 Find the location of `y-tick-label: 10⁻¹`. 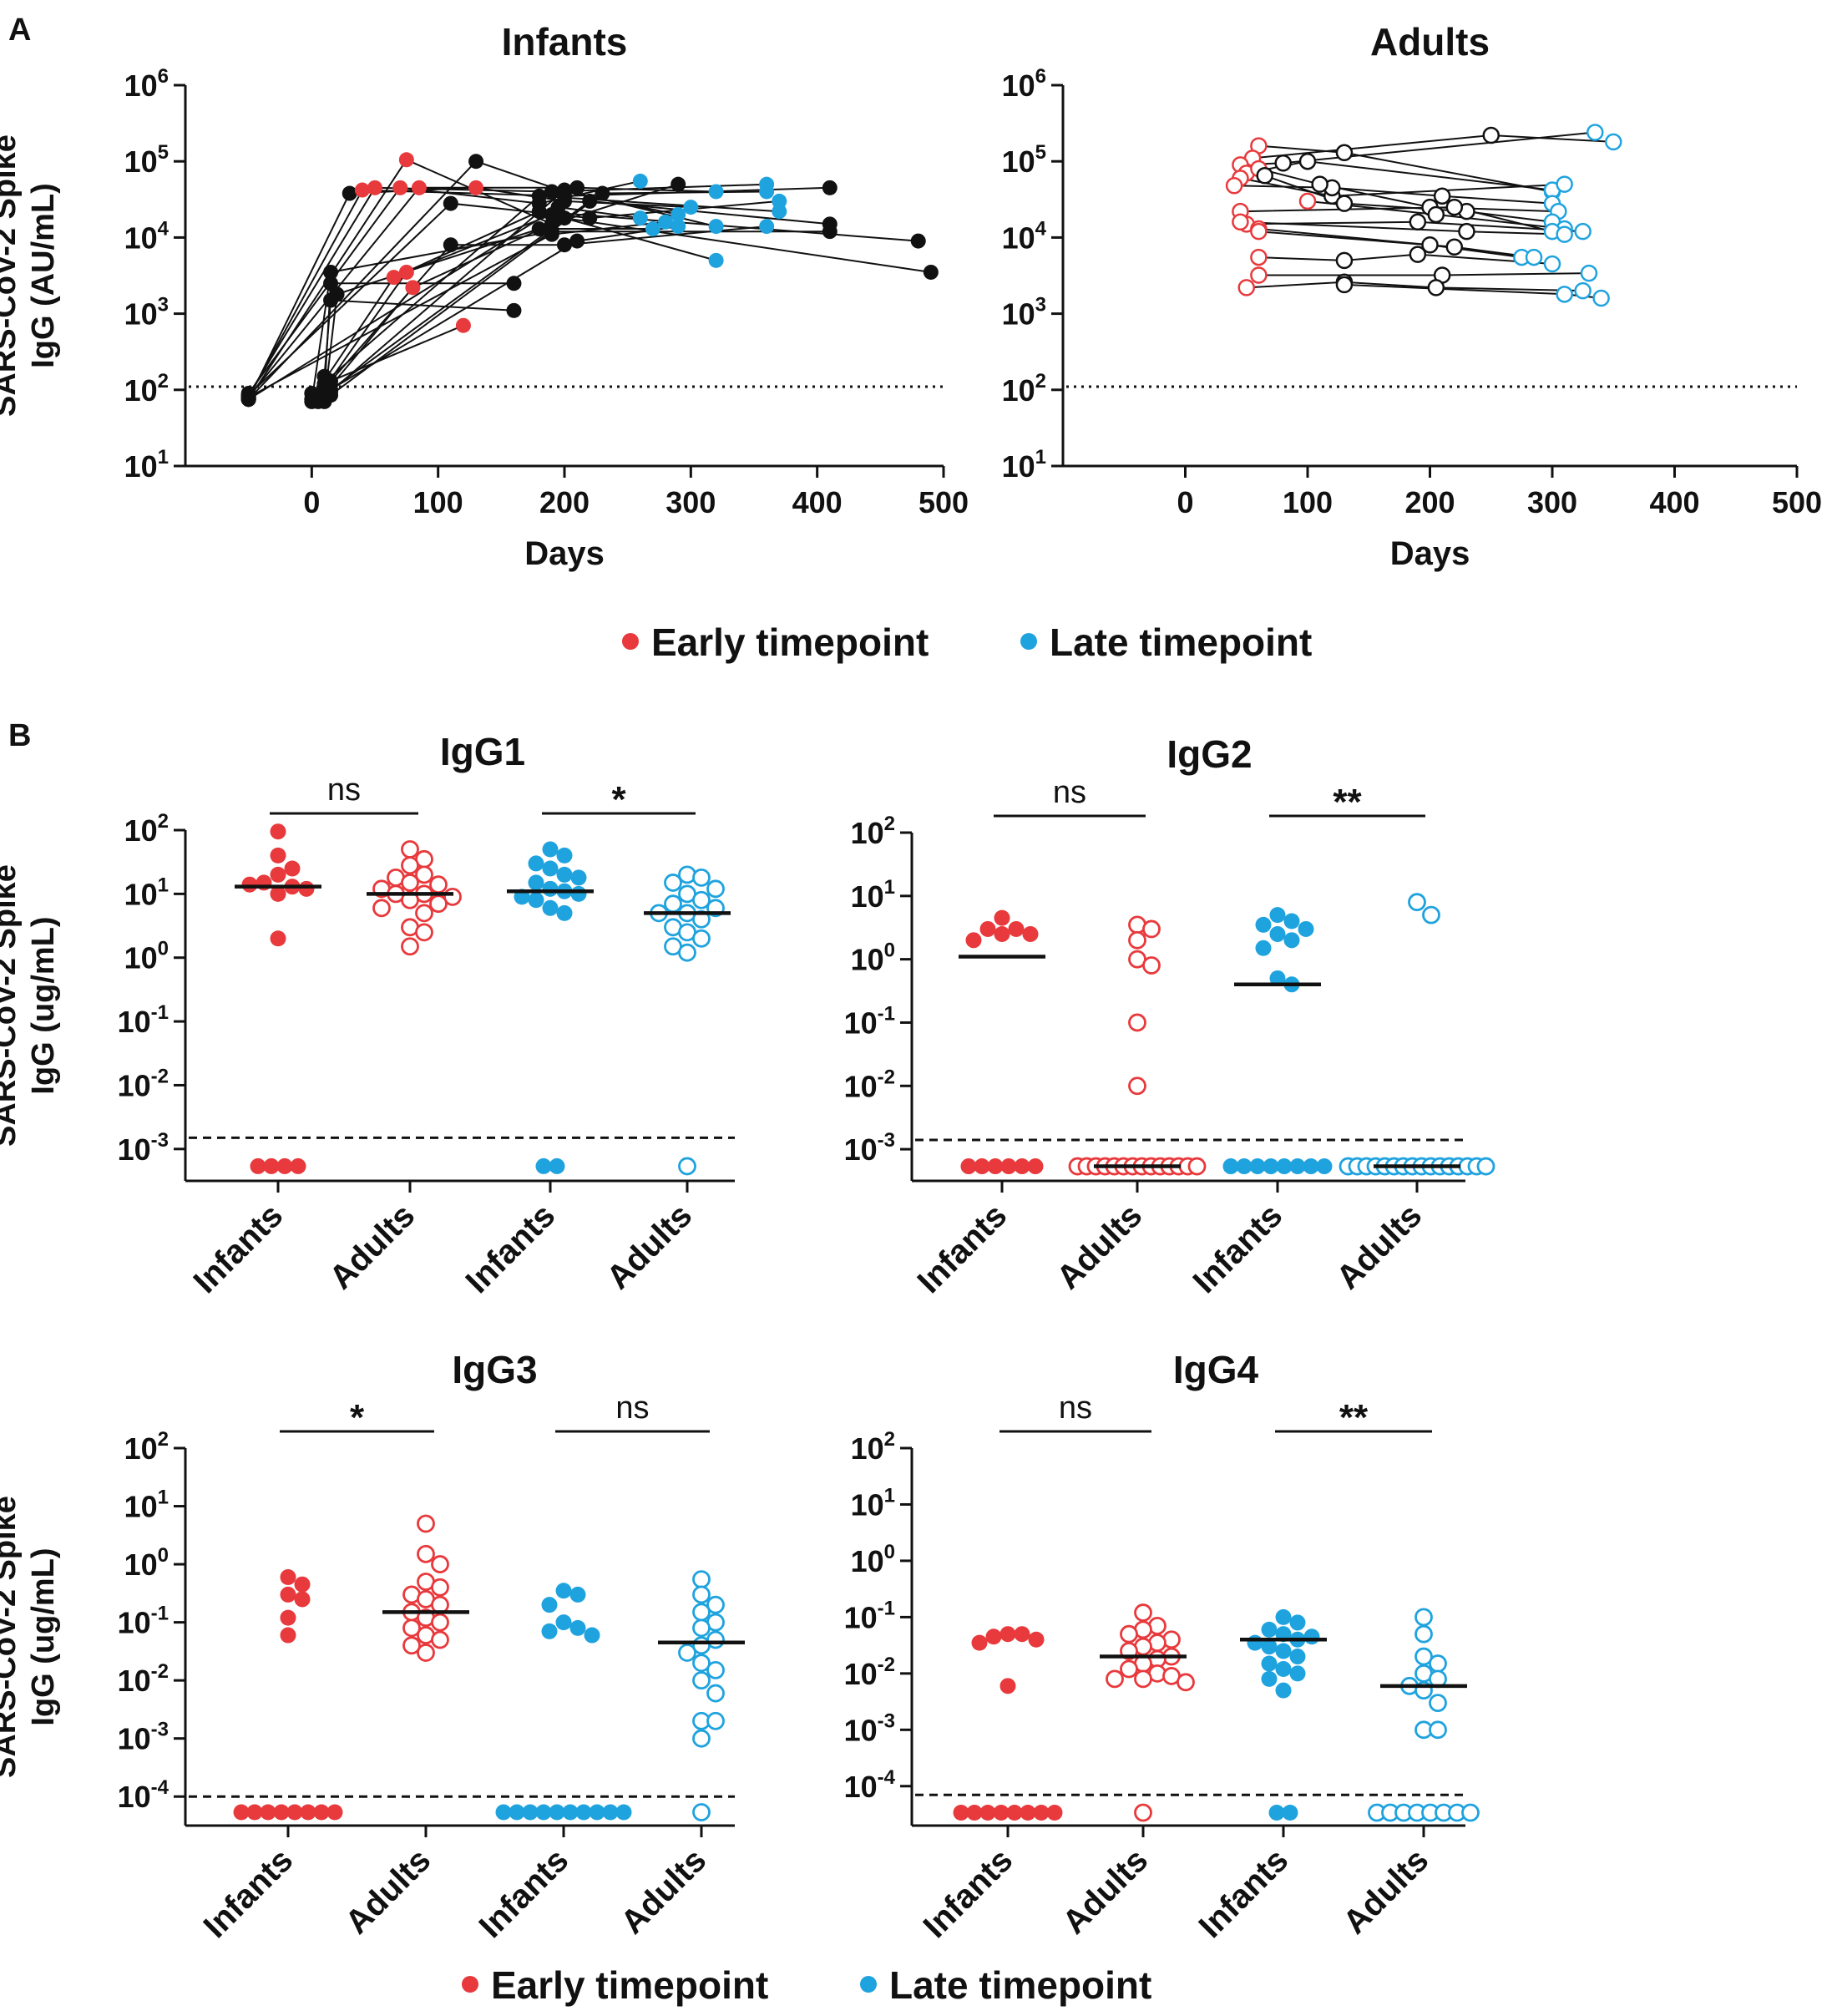

y-tick-label: 10⁻¹ is located at coordinates (143, 1621).